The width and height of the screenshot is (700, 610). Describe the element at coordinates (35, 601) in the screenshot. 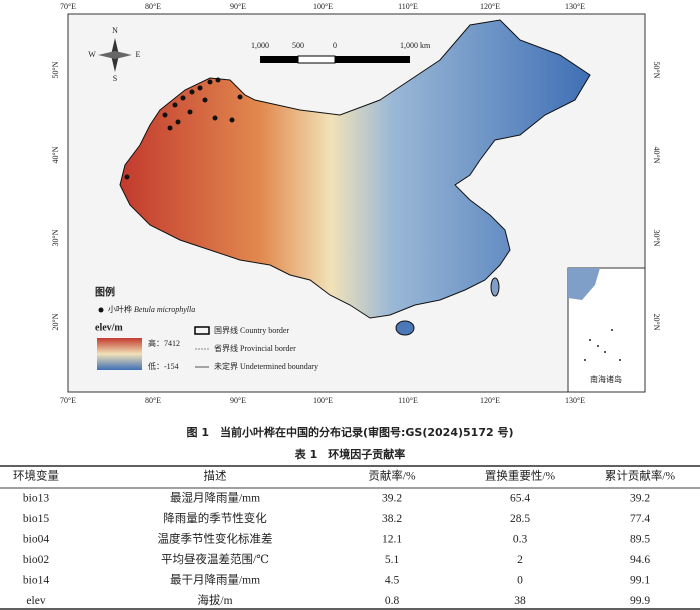

I see `table-cell: elev` at that location.